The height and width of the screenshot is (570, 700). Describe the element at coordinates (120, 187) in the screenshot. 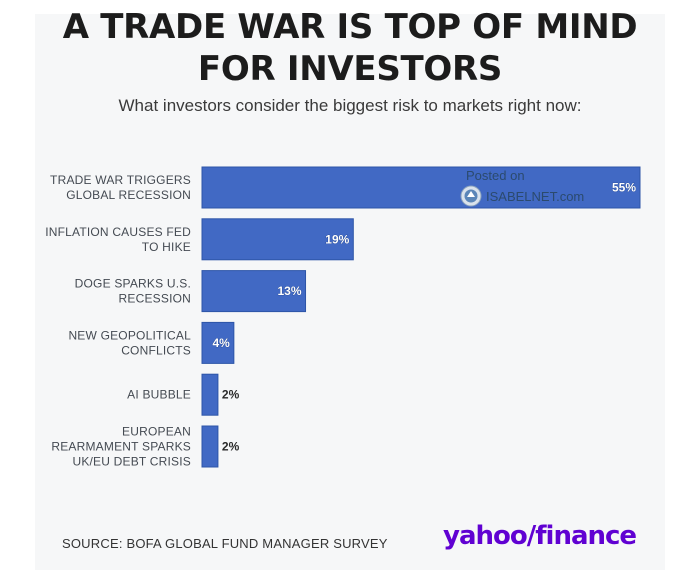

I see `category-label-0: TRADE WAR TRIGGERS GLOBAL RECESSION` at that location.